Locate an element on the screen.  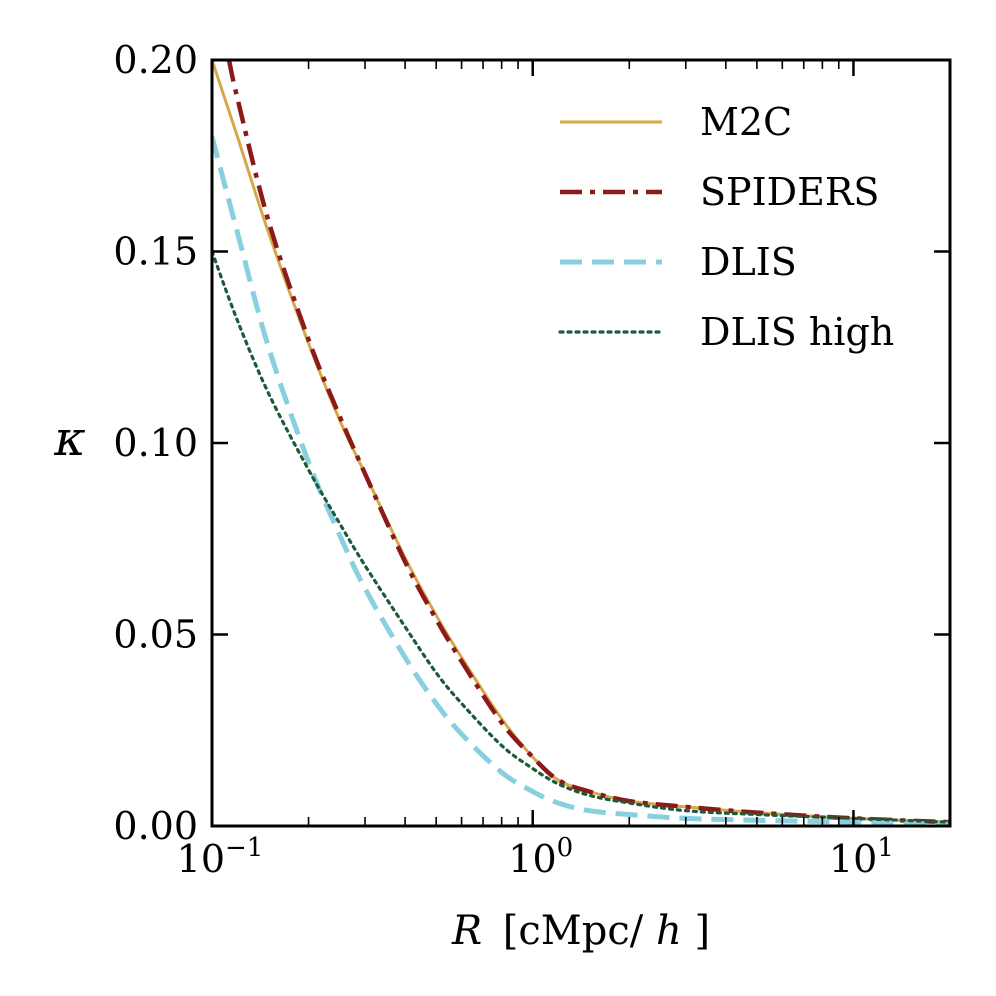
x-axis-units: [cMpc/ is located at coordinates (573, 931).